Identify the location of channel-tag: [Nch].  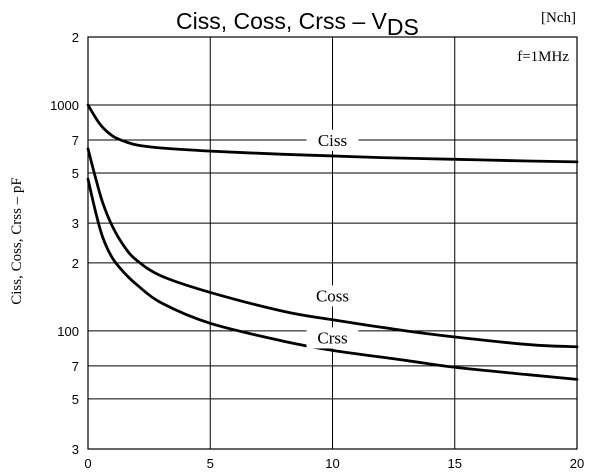
(558, 18).